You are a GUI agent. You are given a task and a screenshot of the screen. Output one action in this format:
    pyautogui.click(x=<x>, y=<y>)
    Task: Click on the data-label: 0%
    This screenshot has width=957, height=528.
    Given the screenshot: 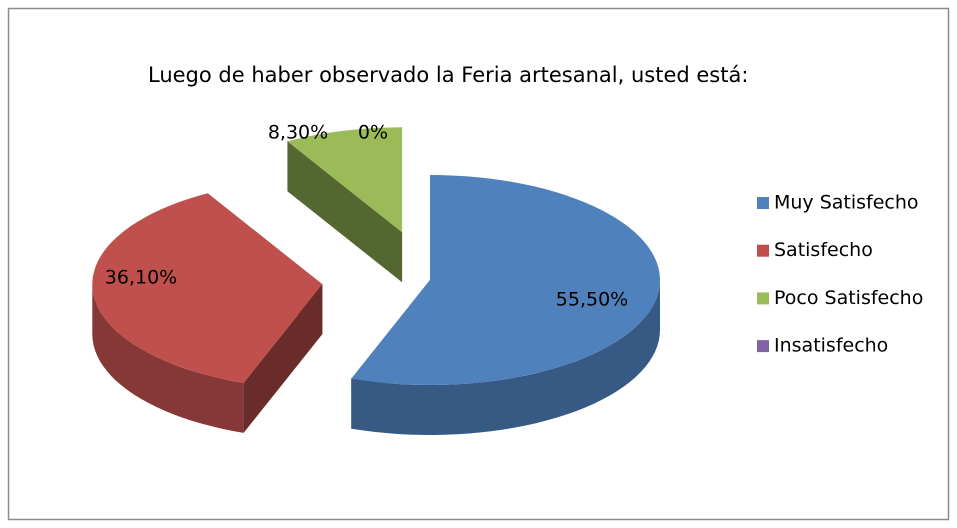 What is the action you would take?
    pyautogui.click(x=373, y=133)
    